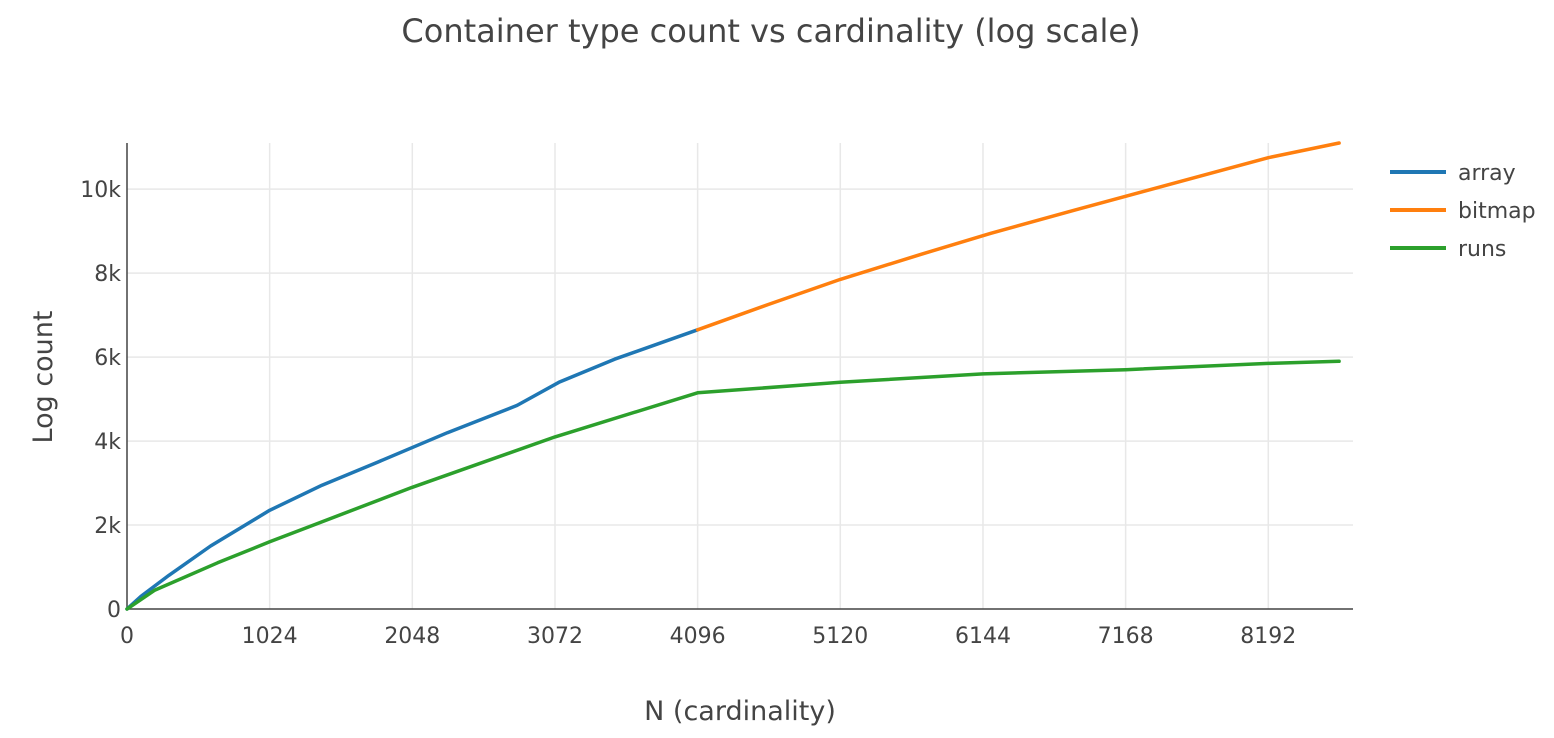  Describe the element at coordinates (698, 636) in the screenshot. I see `x-tick-label: 4096` at that location.